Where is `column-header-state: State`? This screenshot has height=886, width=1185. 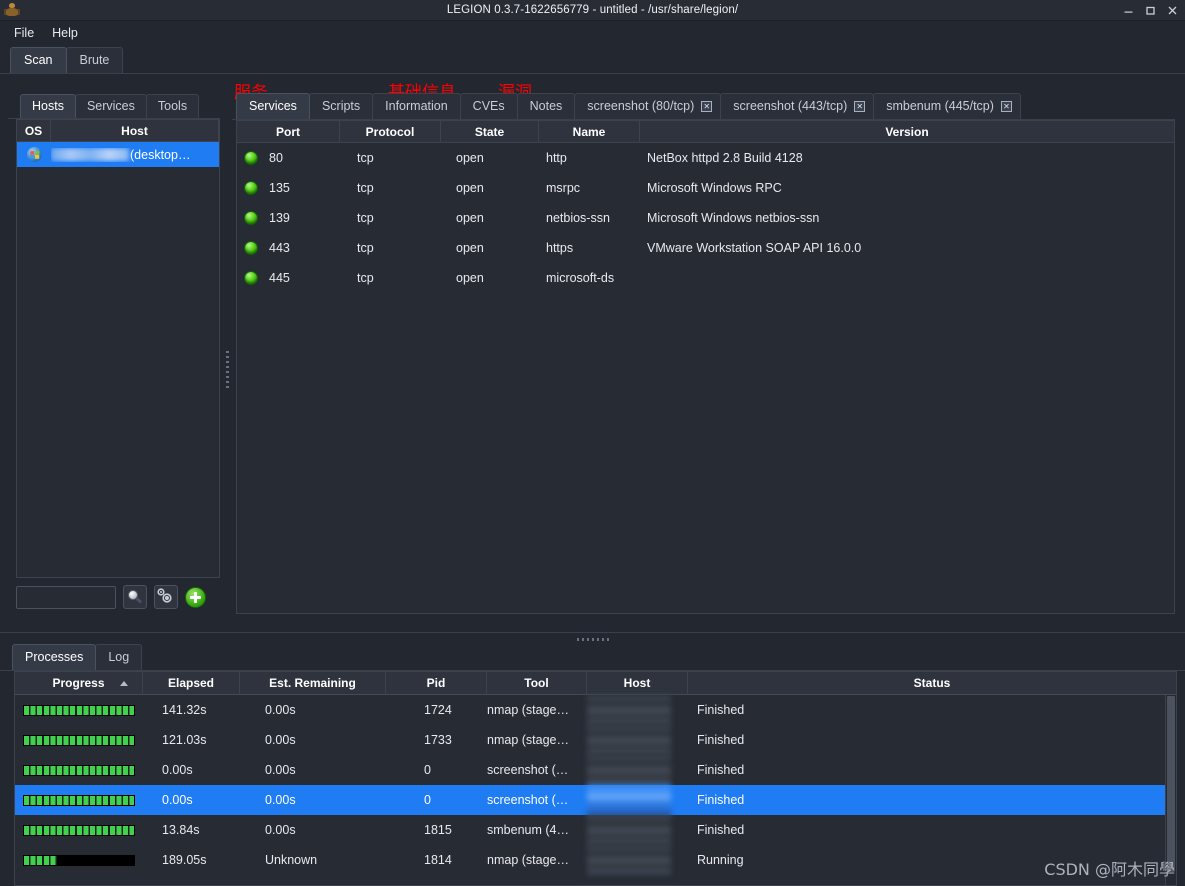 column-header-state: State is located at coordinates (490, 131).